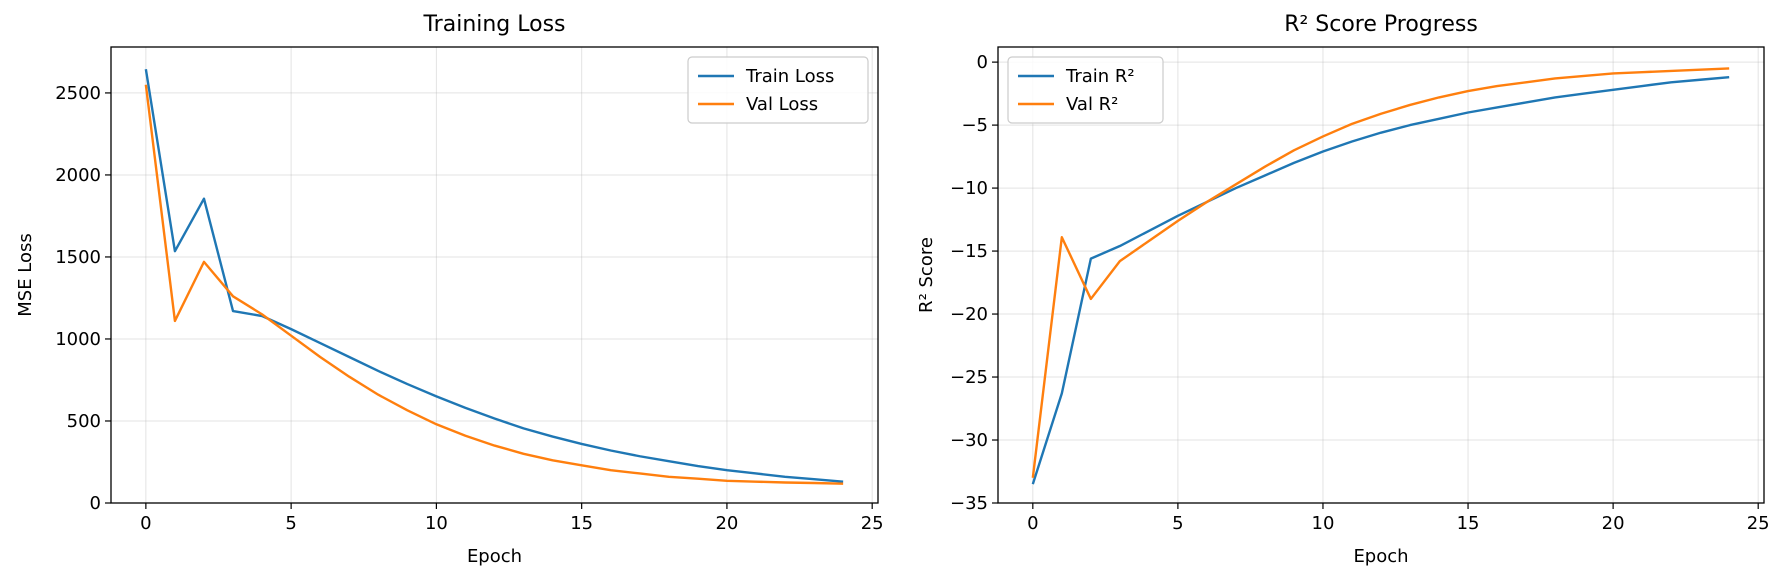  What do you see at coordinates (1381, 24) in the screenshot?
I see `chart-title: R² Score Progress` at bounding box center [1381, 24].